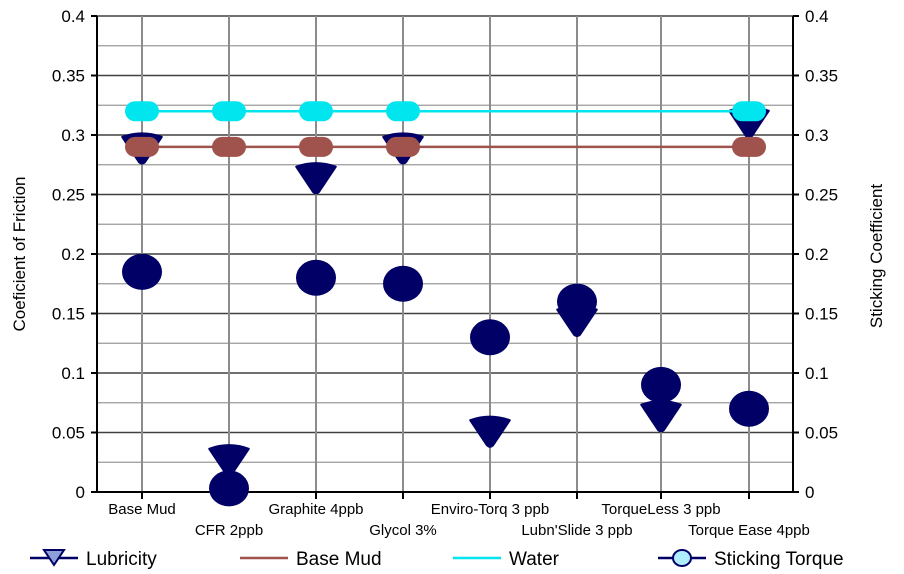  I want to click on y-tick-label-left: 0.4, so click(73, 16).